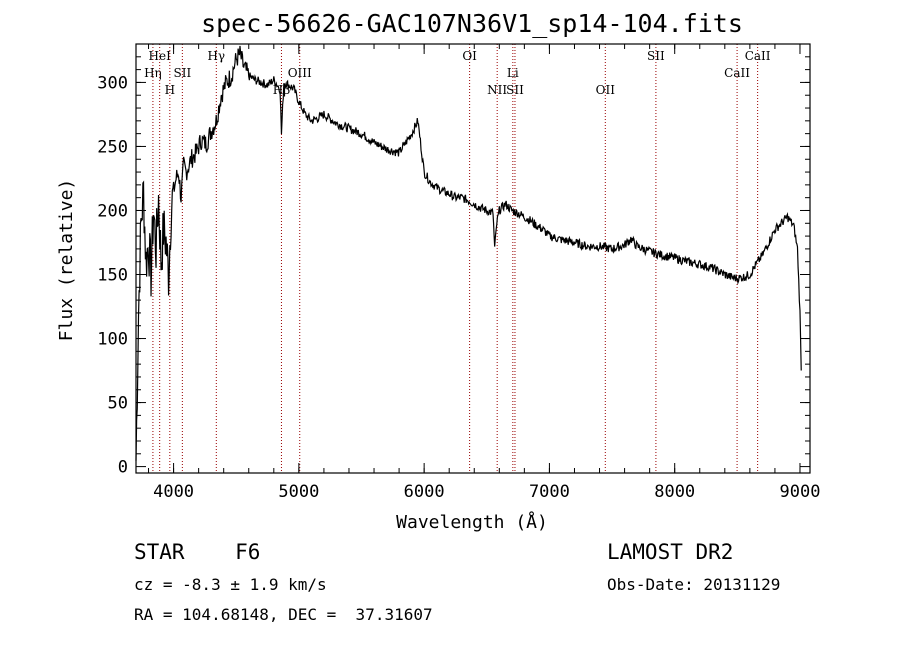  I want to click on x-tick-label: 6000, so click(424, 492).